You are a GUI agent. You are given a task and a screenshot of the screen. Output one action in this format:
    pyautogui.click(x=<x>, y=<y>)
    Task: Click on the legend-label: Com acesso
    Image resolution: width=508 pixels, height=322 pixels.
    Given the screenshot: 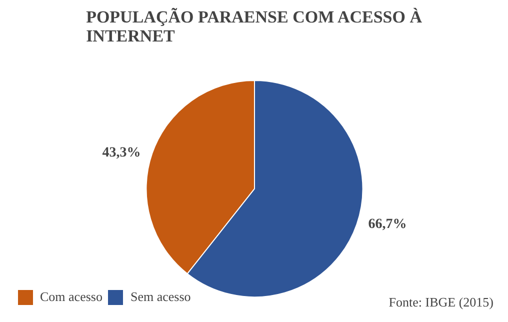 What is the action you would take?
    pyautogui.click(x=71, y=297)
    